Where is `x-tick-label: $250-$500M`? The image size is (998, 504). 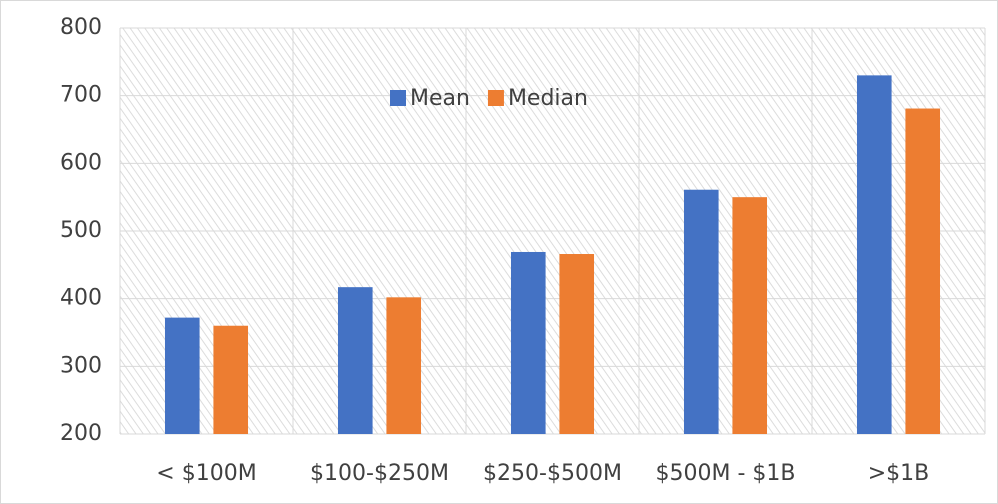
x-tick-label: $250-$500M is located at coordinates (552, 473).